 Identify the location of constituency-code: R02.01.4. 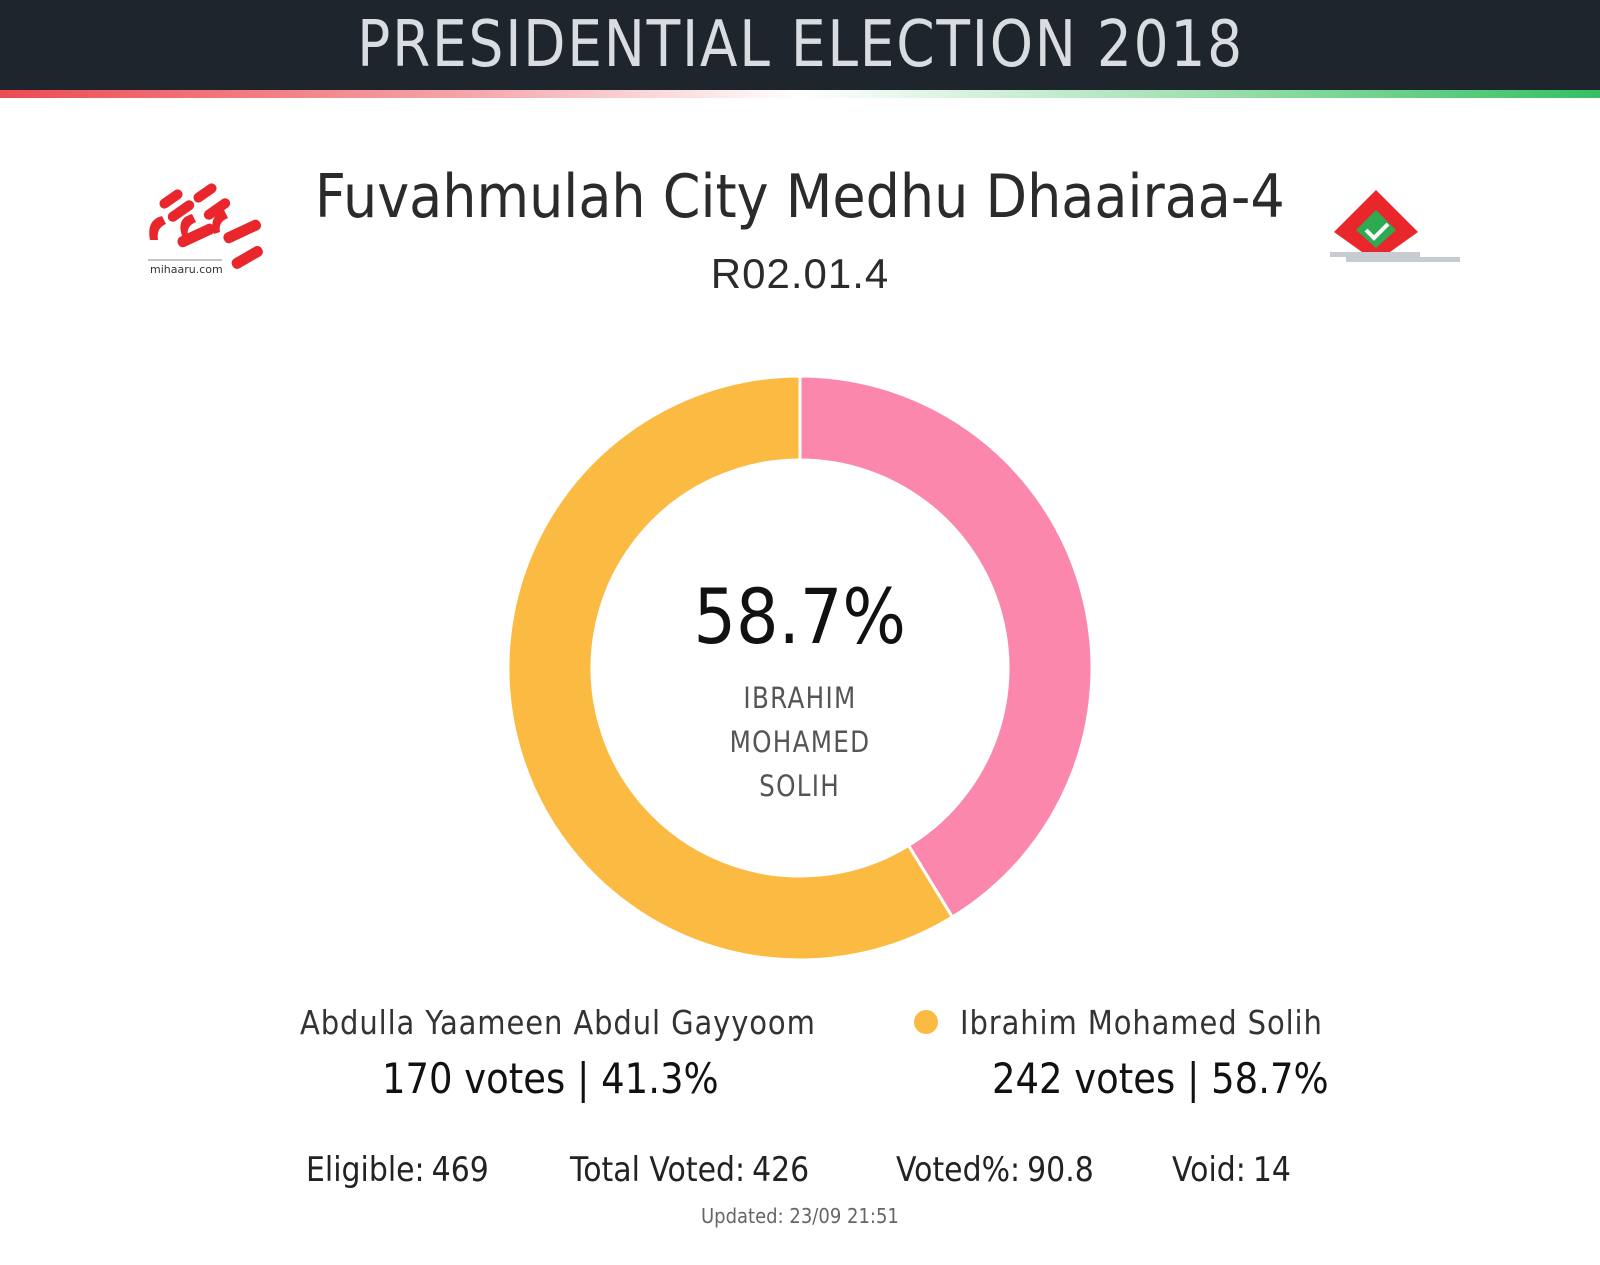
(800, 273).